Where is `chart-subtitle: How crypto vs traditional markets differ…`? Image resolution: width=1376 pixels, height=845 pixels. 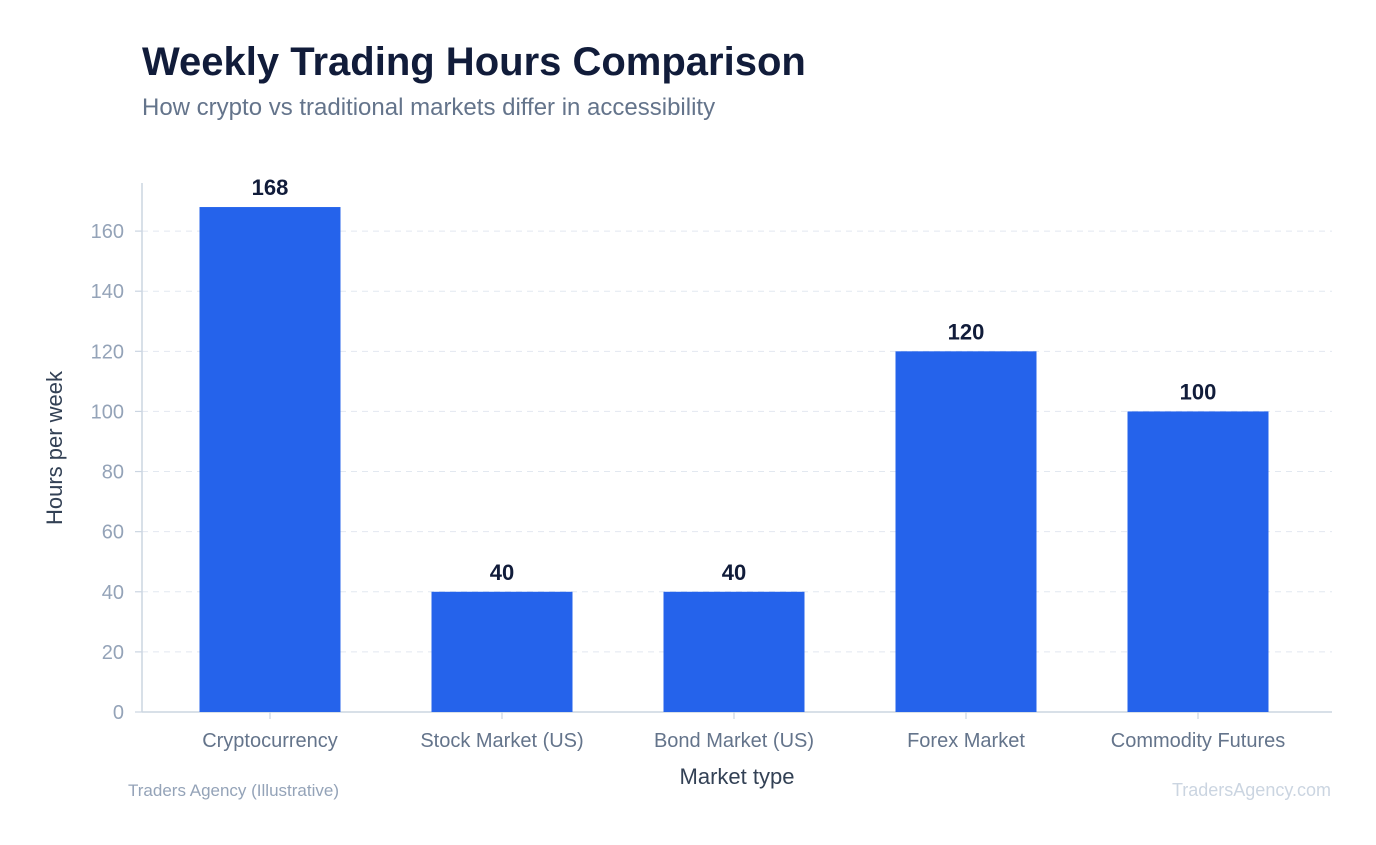 chart-subtitle: How crypto vs traditional markets differ… is located at coordinates (428, 107).